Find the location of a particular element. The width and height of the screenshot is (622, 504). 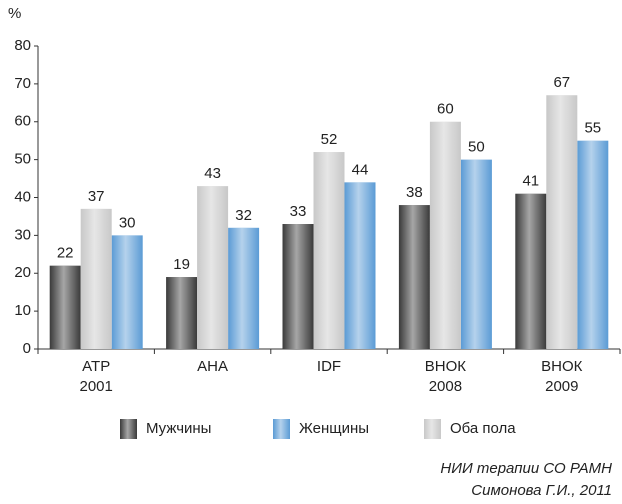

x-tick-label: IDF is located at coordinates (329, 366).